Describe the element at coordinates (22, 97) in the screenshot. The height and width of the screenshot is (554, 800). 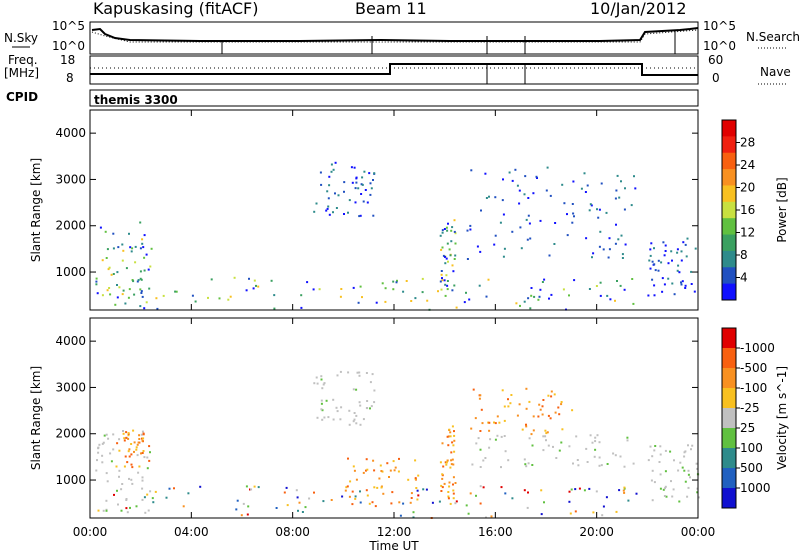
I see `cpid-label: CPID` at that location.